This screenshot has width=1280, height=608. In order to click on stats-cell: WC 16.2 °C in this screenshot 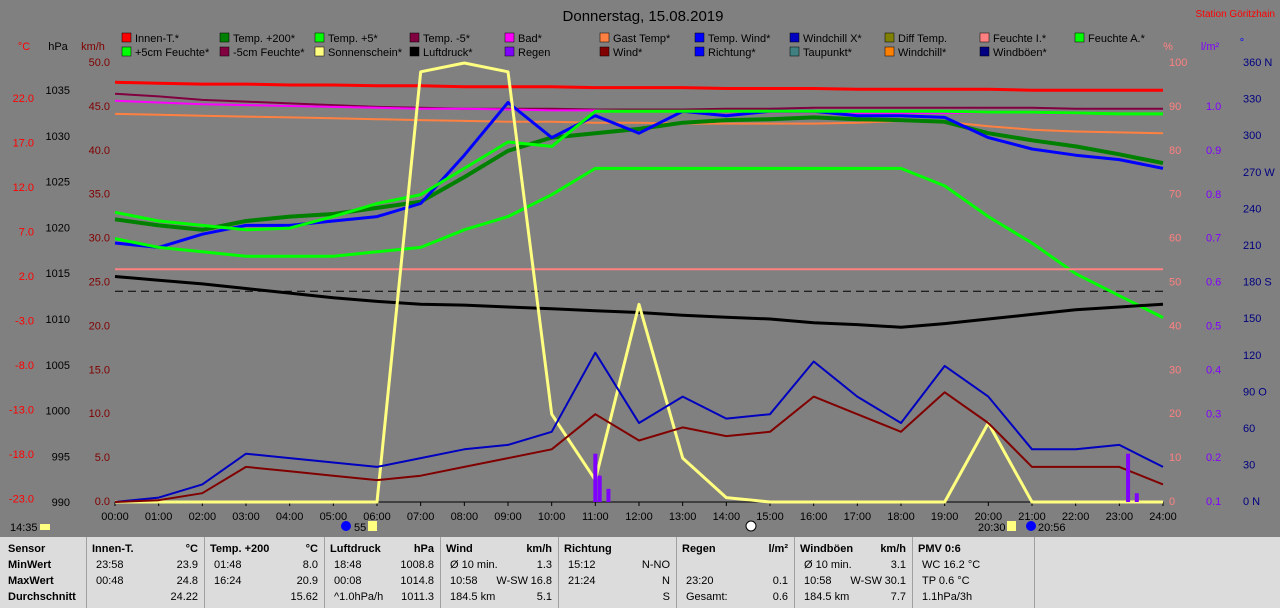, I will do `click(951, 565)`.